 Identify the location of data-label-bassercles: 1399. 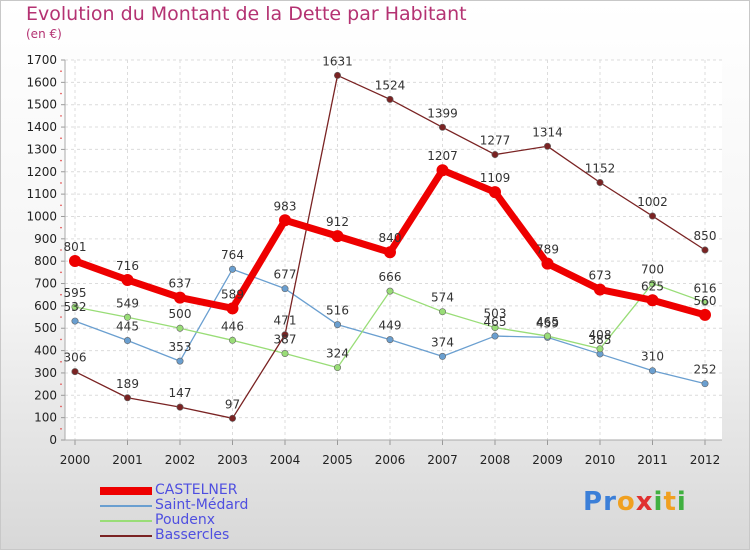
(442, 113).